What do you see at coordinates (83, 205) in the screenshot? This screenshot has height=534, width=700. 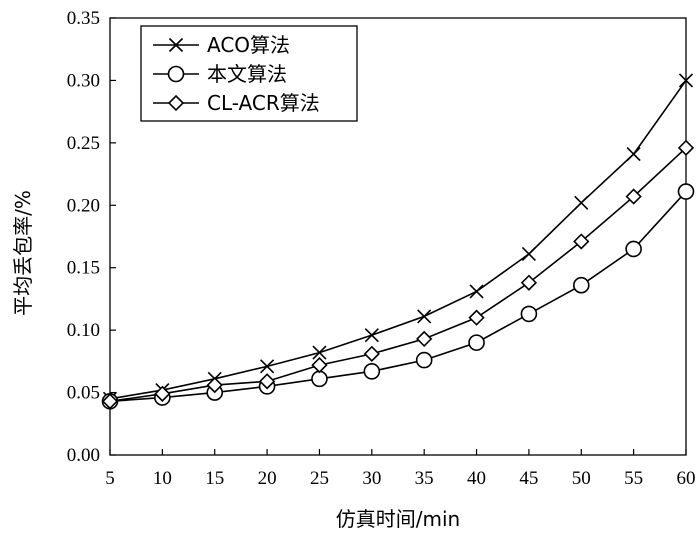 I see `y-tick-label: 0.20` at bounding box center [83, 205].